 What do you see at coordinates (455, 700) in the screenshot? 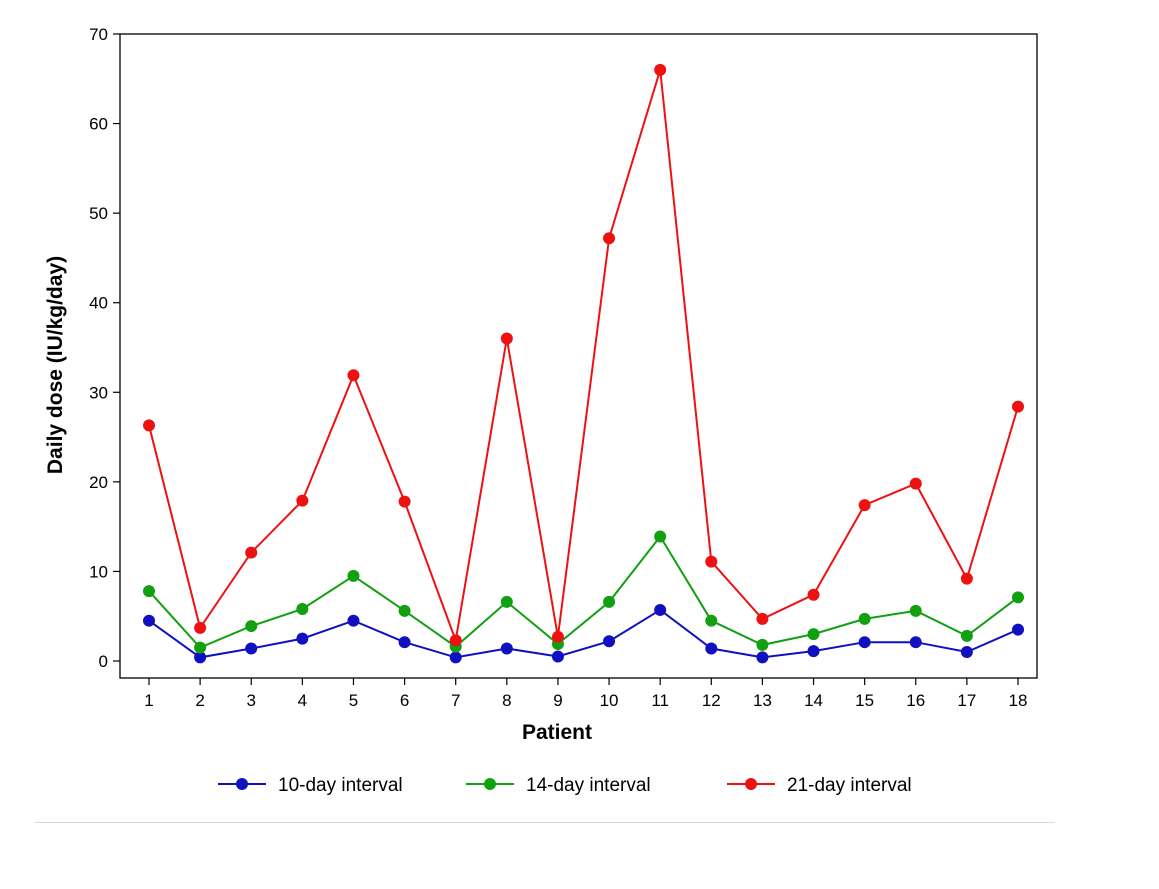
I see `x-tick-label: 7` at bounding box center [455, 700].